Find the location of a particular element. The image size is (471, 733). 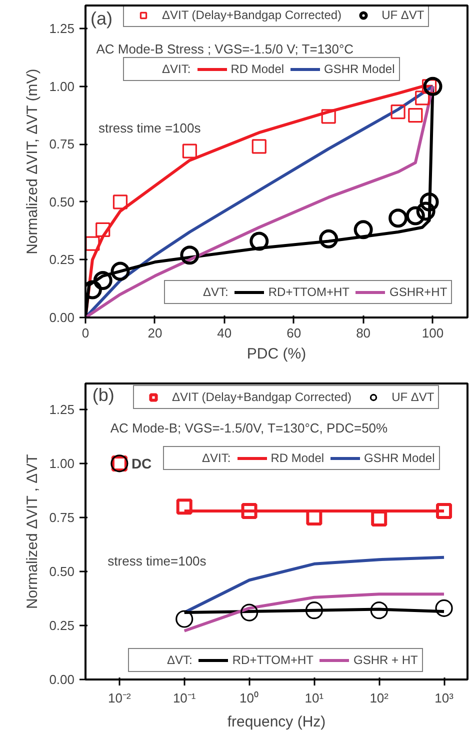

annotation: AC Mode-B Stress ; VGS=-1.5/0 V; T=130°C is located at coordinates (225, 49).